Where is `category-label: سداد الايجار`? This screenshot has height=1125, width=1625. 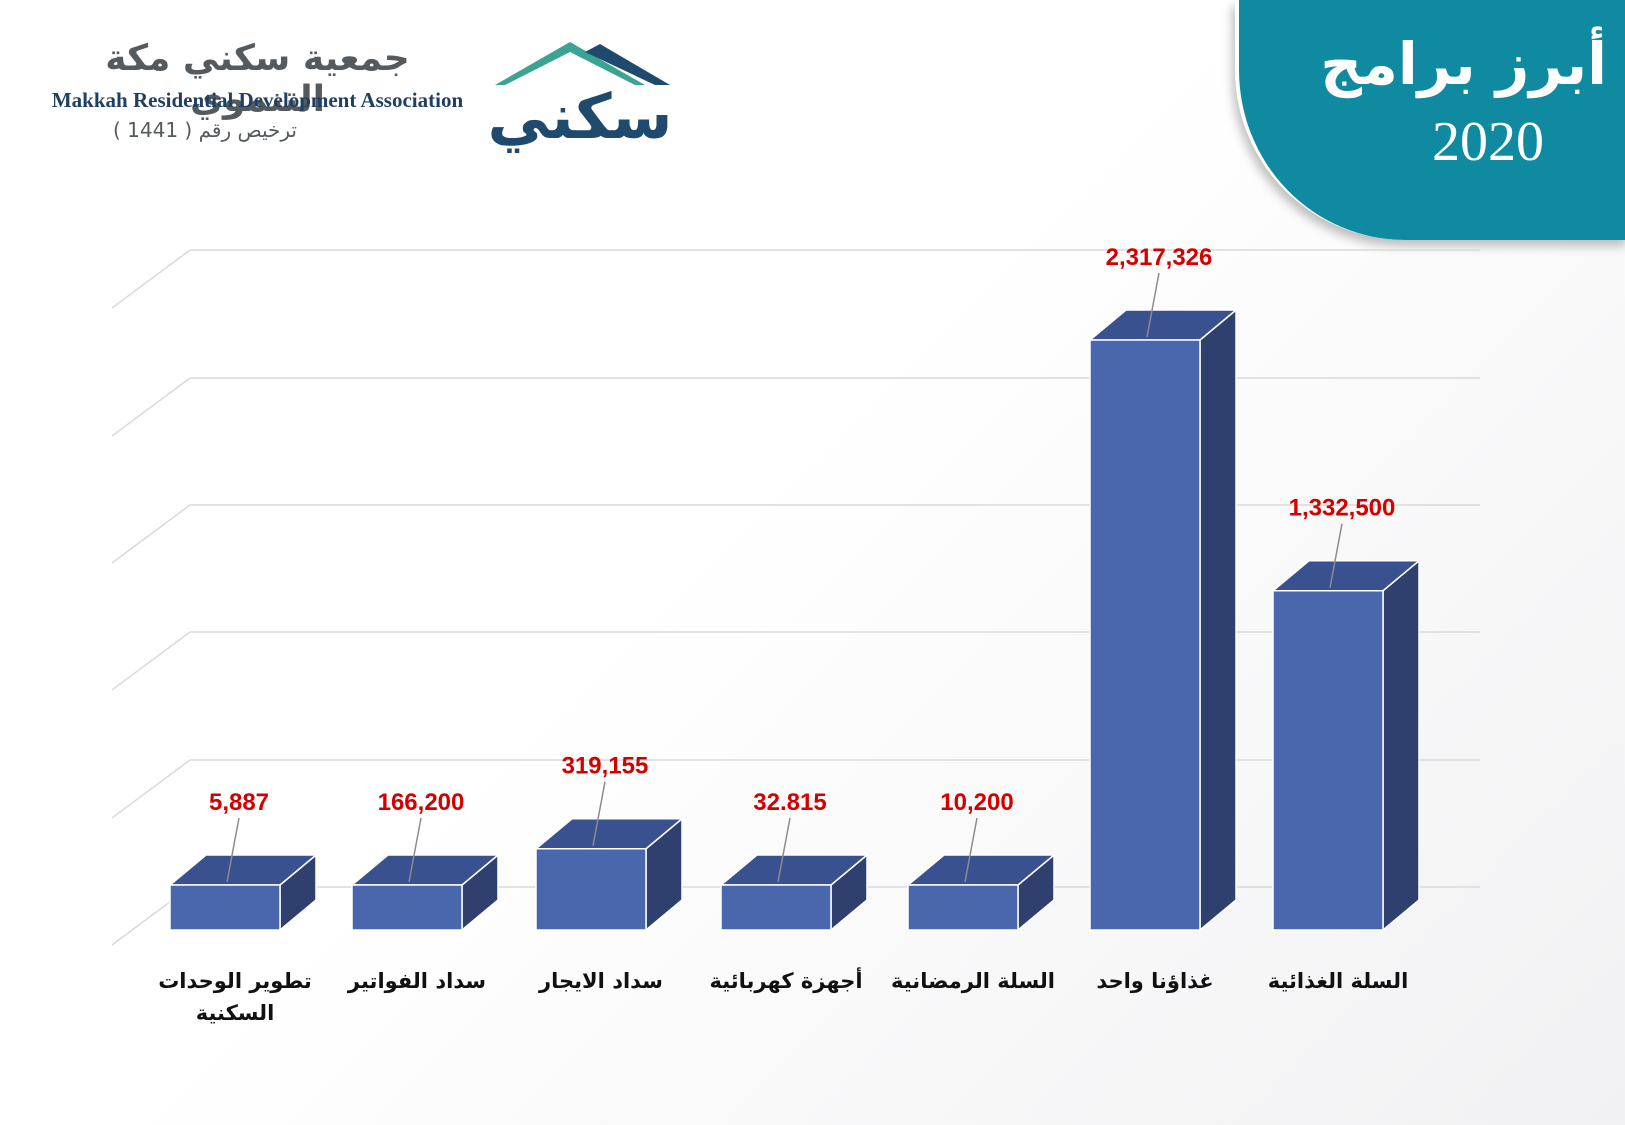 category-label: سداد الايجار is located at coordinates (600, 981).